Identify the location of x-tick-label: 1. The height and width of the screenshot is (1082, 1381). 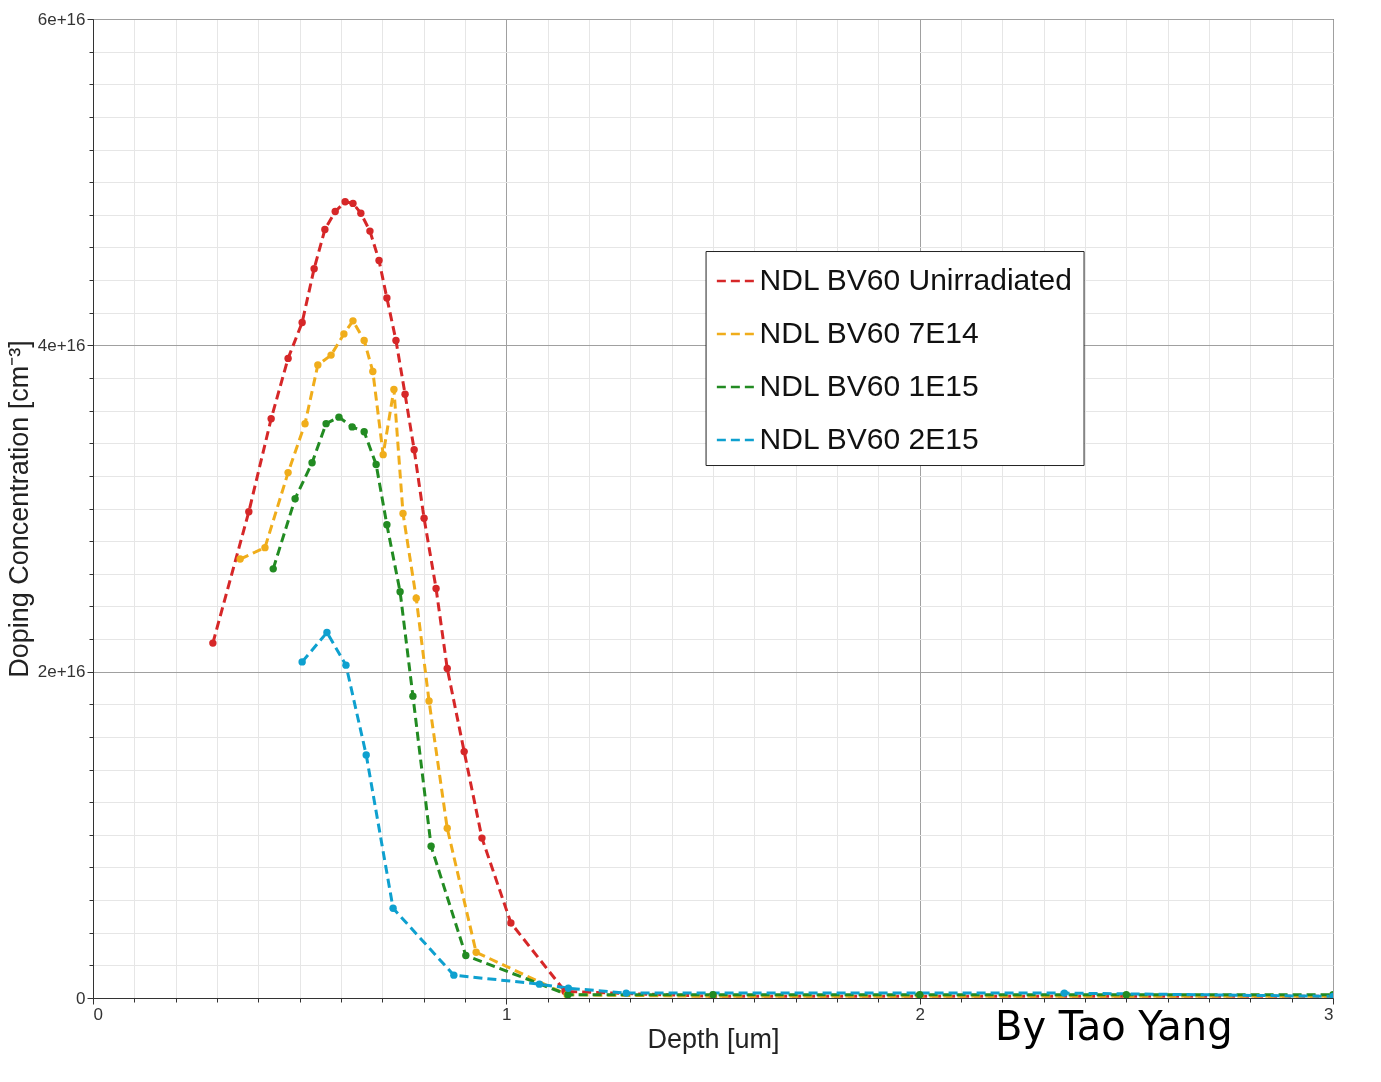
(507, 1014).